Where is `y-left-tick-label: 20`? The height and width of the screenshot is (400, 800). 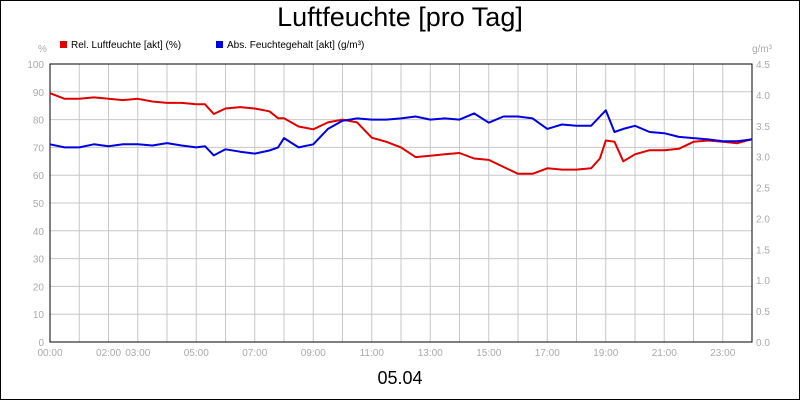 y-left-tick-label: 20 is located at coordinates (39, 287).